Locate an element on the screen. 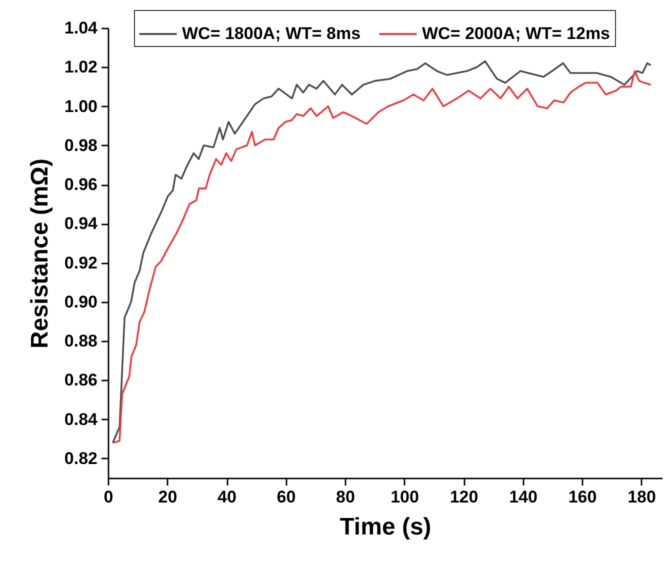  y-tick-label: 0.96 is located at coordinates (81, 184).